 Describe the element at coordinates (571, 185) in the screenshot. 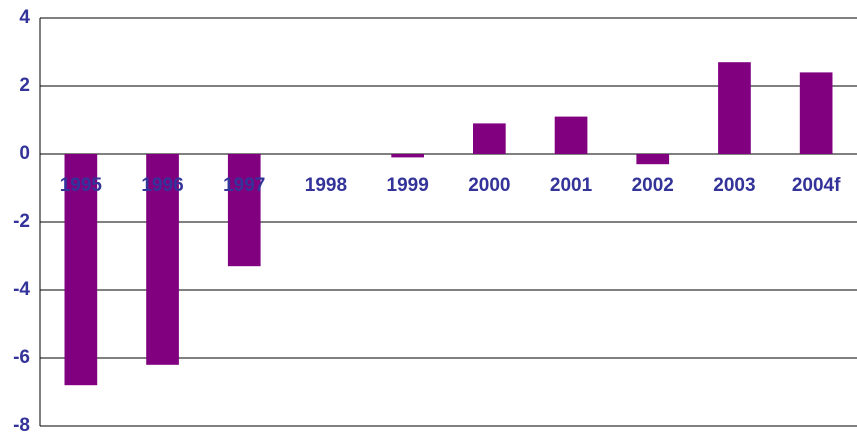

I see `x-tick-label: 2001` at that location.